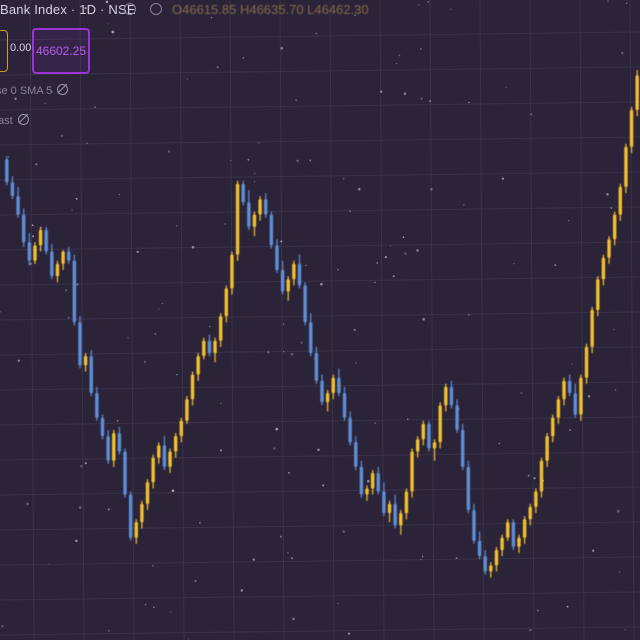 Image resolution: width=640 pixels, height=640 pixels. What do you see at coordinates (14, 120) in the screenshot?
I see `indicator-row-ast: ast` at bounding box center [14, 120].